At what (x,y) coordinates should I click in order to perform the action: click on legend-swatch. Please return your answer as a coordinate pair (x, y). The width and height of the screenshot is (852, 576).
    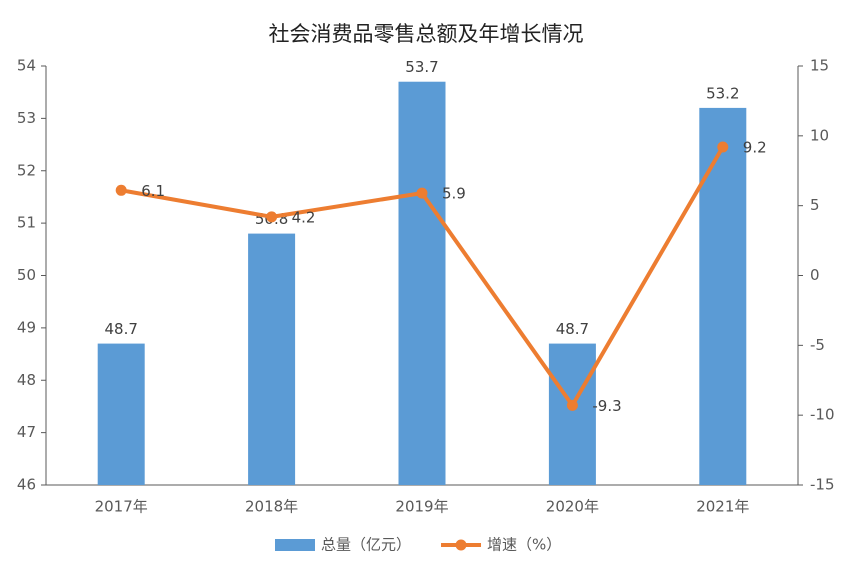
    Looking at the image, I should click on (295, 545).